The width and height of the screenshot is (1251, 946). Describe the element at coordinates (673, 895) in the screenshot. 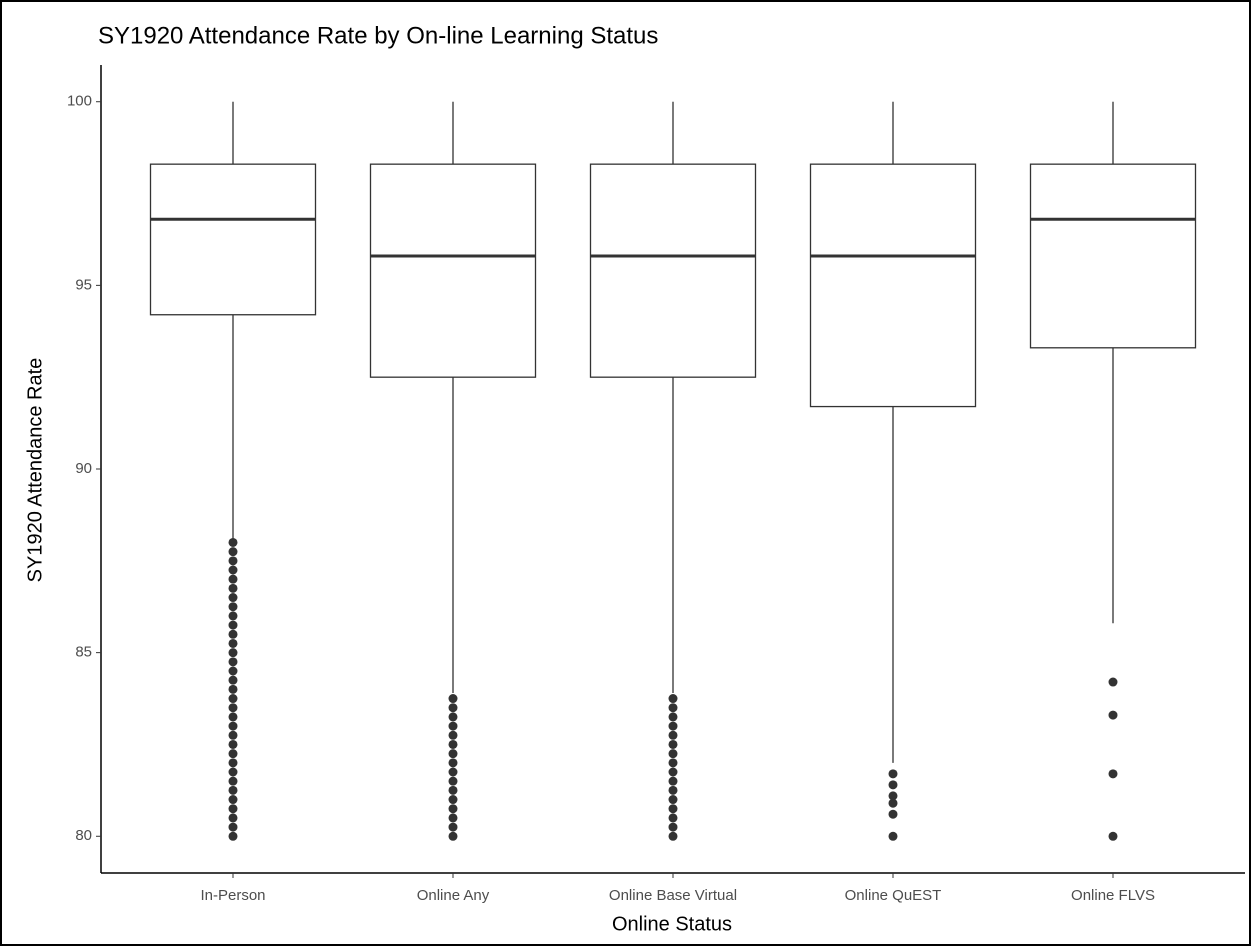

I see `x-tick-label: Online Base Virtual` at that location.